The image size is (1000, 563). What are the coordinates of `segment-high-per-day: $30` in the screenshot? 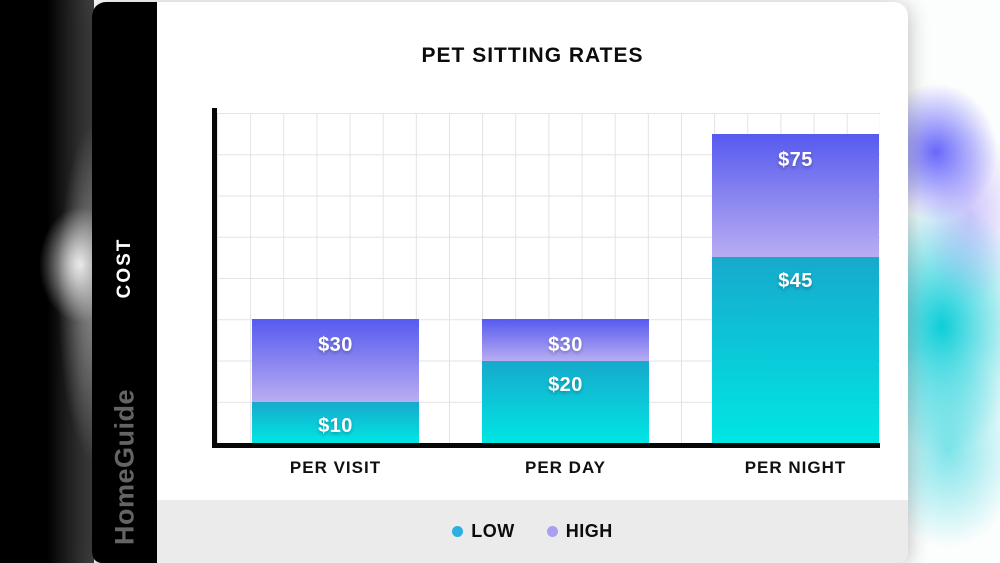 It's located at (565, 340).